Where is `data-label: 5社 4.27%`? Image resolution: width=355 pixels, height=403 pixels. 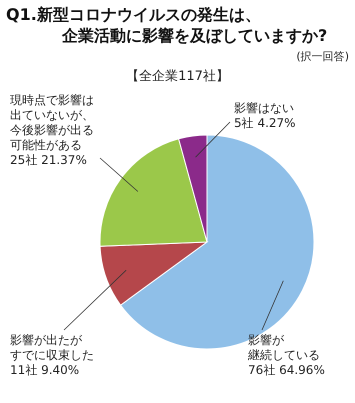 data-label: 5社 4.27% is located at coordinates (265, 123).